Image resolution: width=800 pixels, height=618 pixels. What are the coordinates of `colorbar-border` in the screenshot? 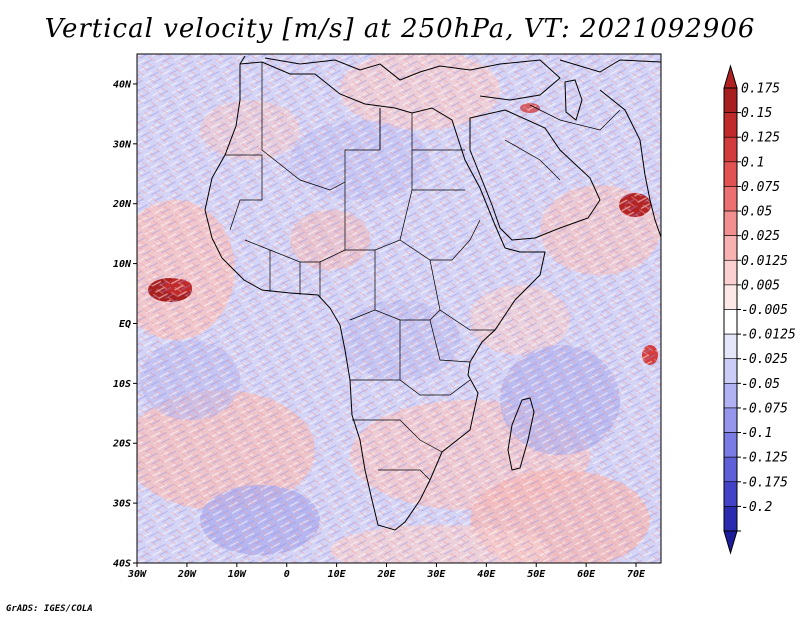 It's located at (730, 309).